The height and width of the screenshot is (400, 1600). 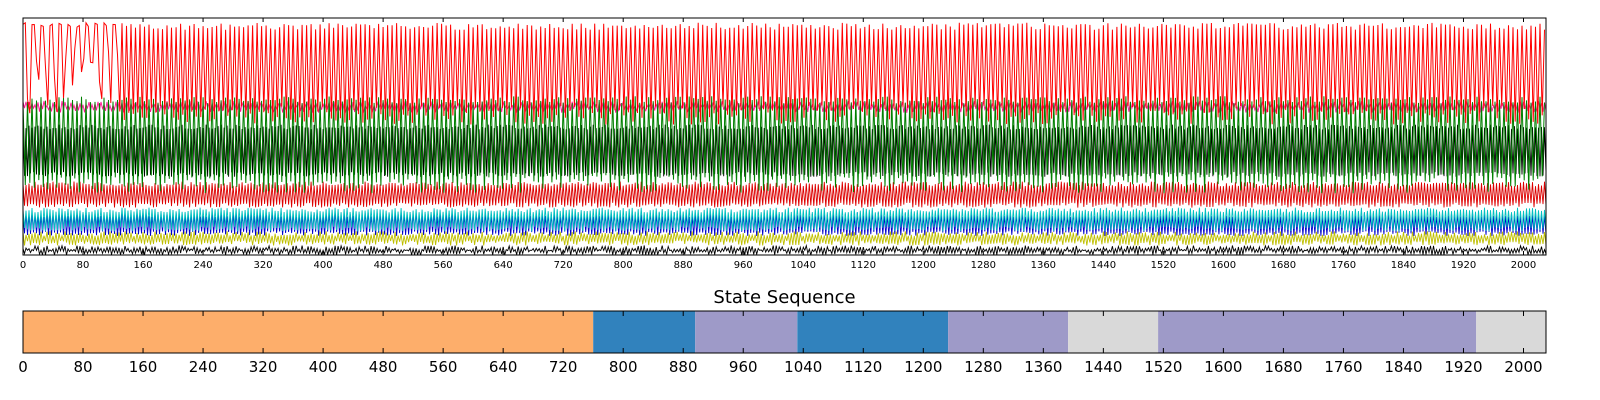 What do you see at coordinates (263, 265) in the screenshot?
I see `signal-x-tick-label: 320` at bounding box center [263, 265].